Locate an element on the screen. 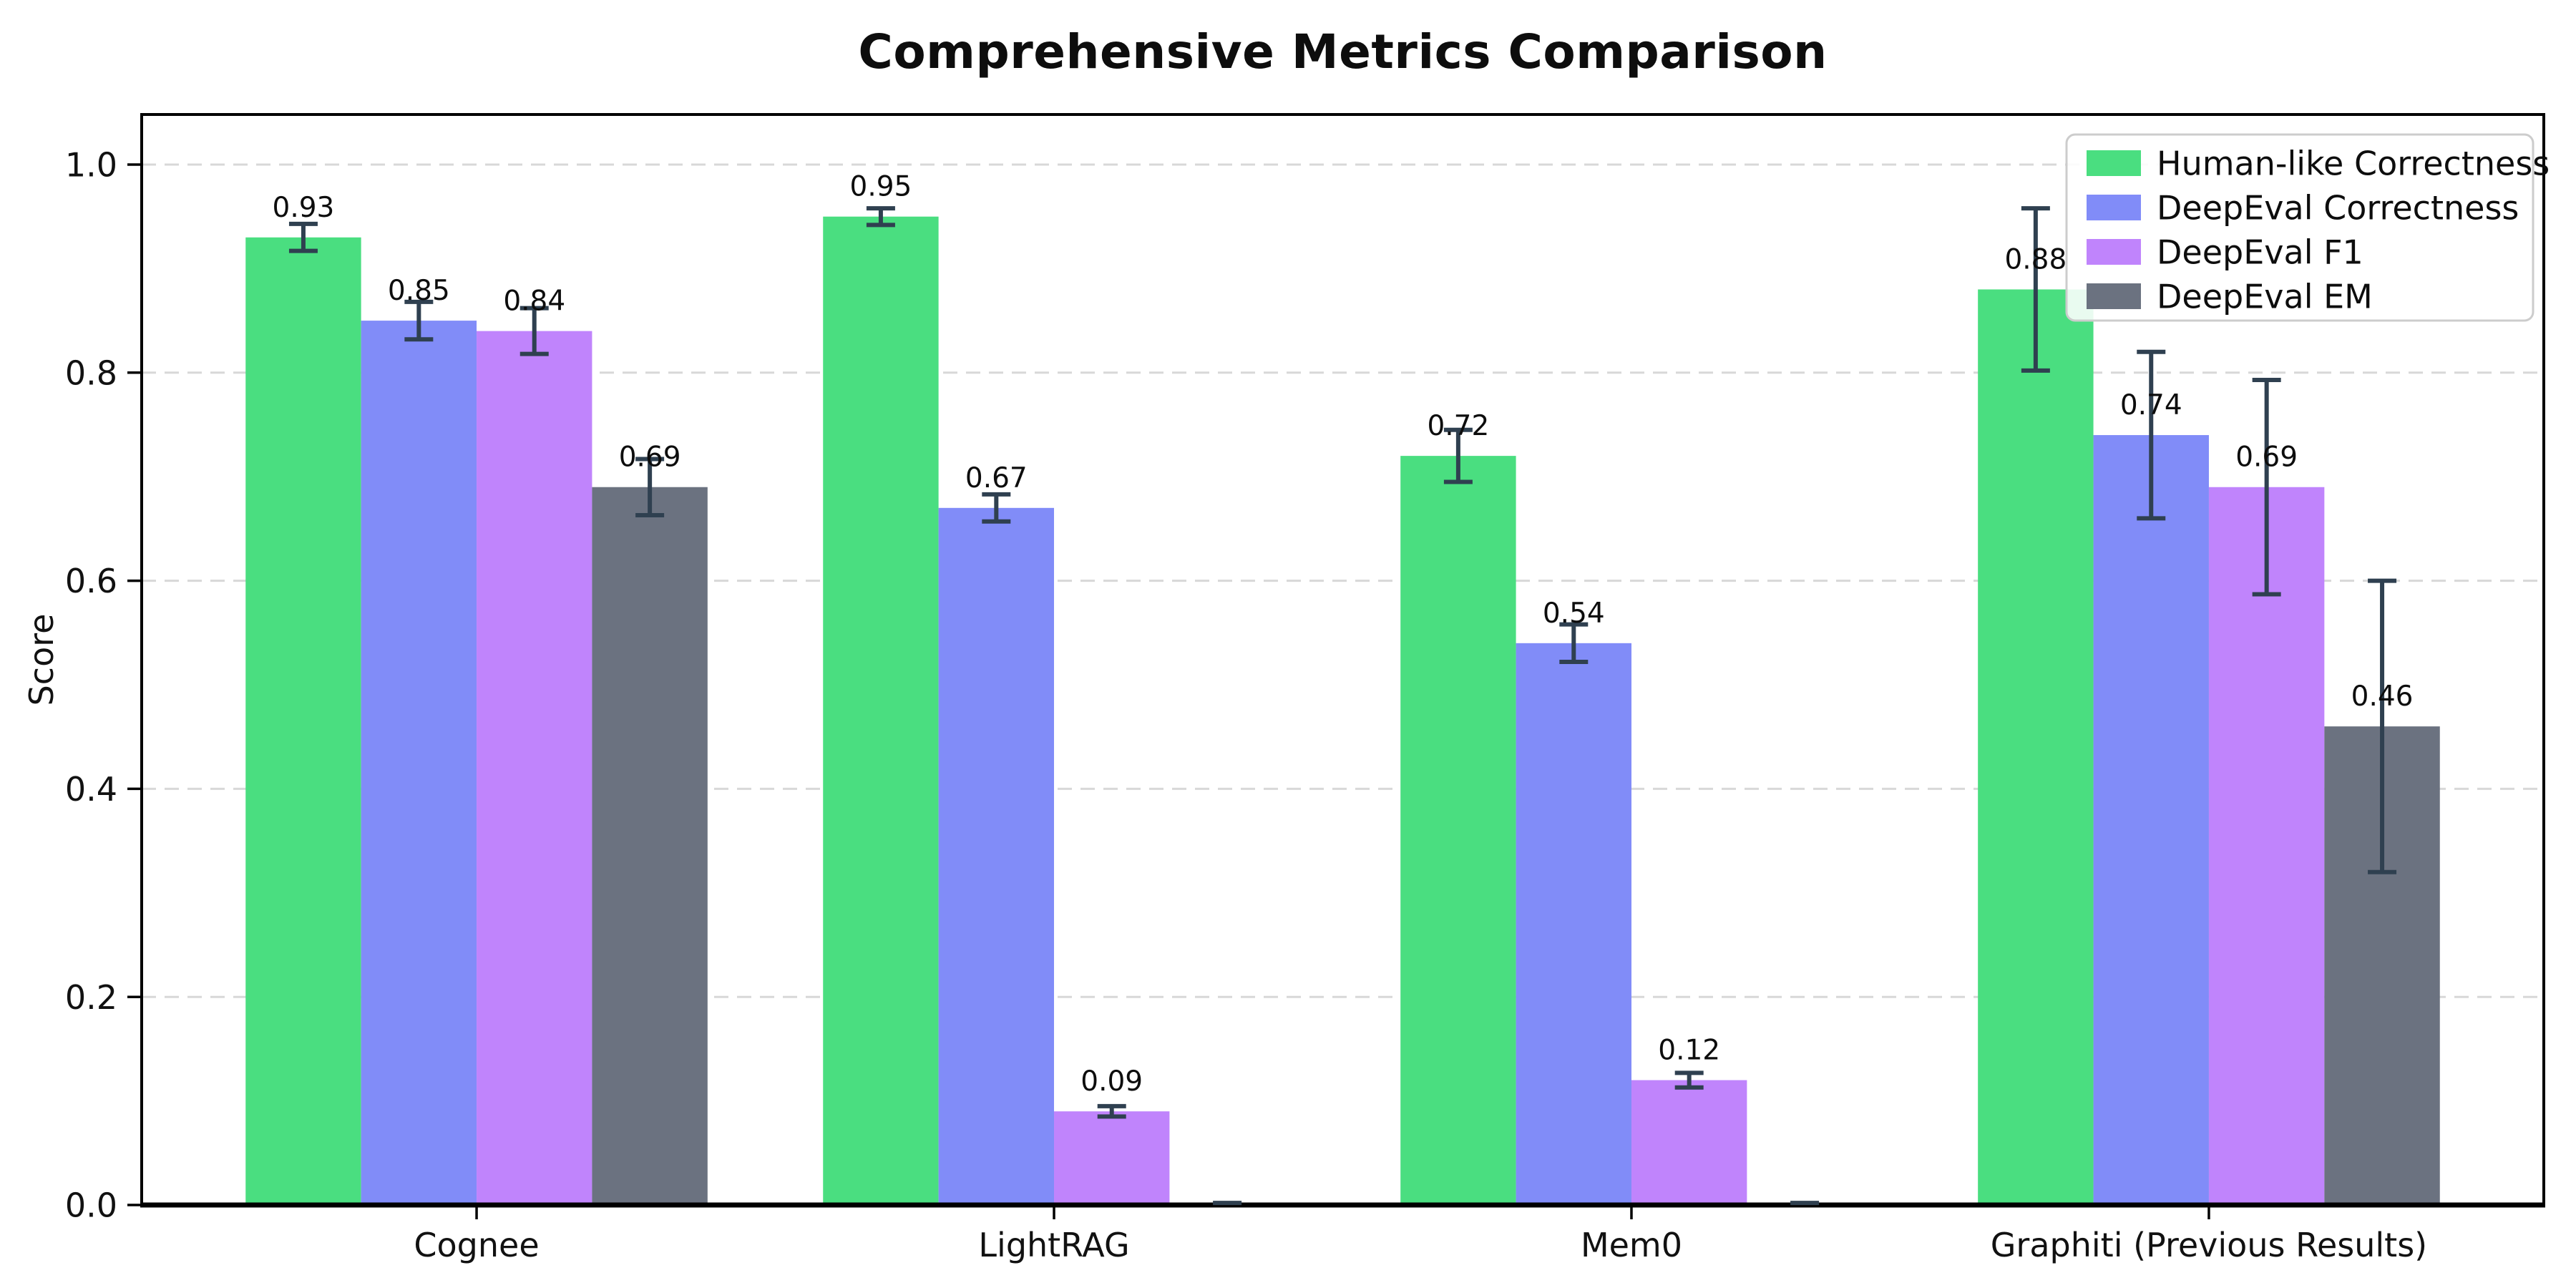  bar-value-label: 0.93 is located at coordinates (304, 208).